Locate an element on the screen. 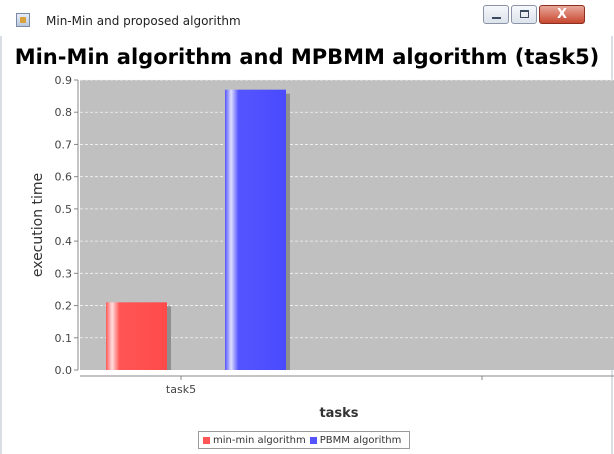  window-title: Min-Min and proposed algorithm is located at coordinates (143, 21).